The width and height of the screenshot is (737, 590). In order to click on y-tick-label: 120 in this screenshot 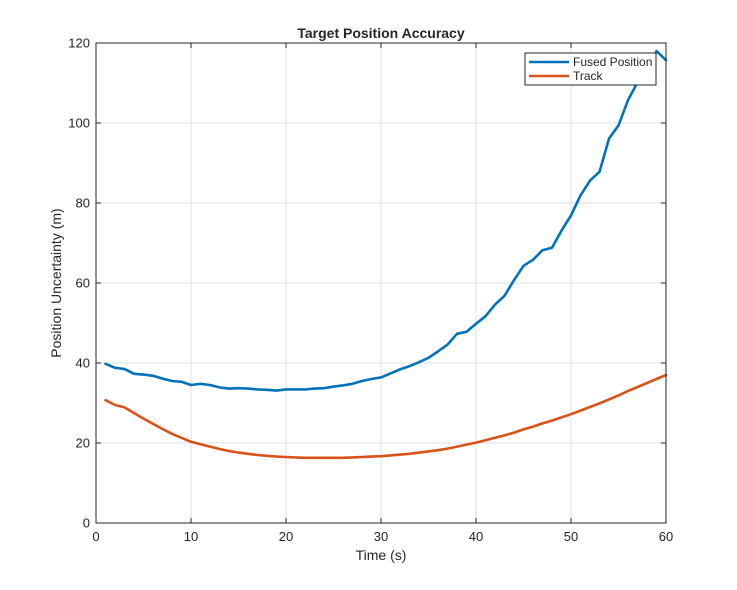, I will do `click(79, 43)`.